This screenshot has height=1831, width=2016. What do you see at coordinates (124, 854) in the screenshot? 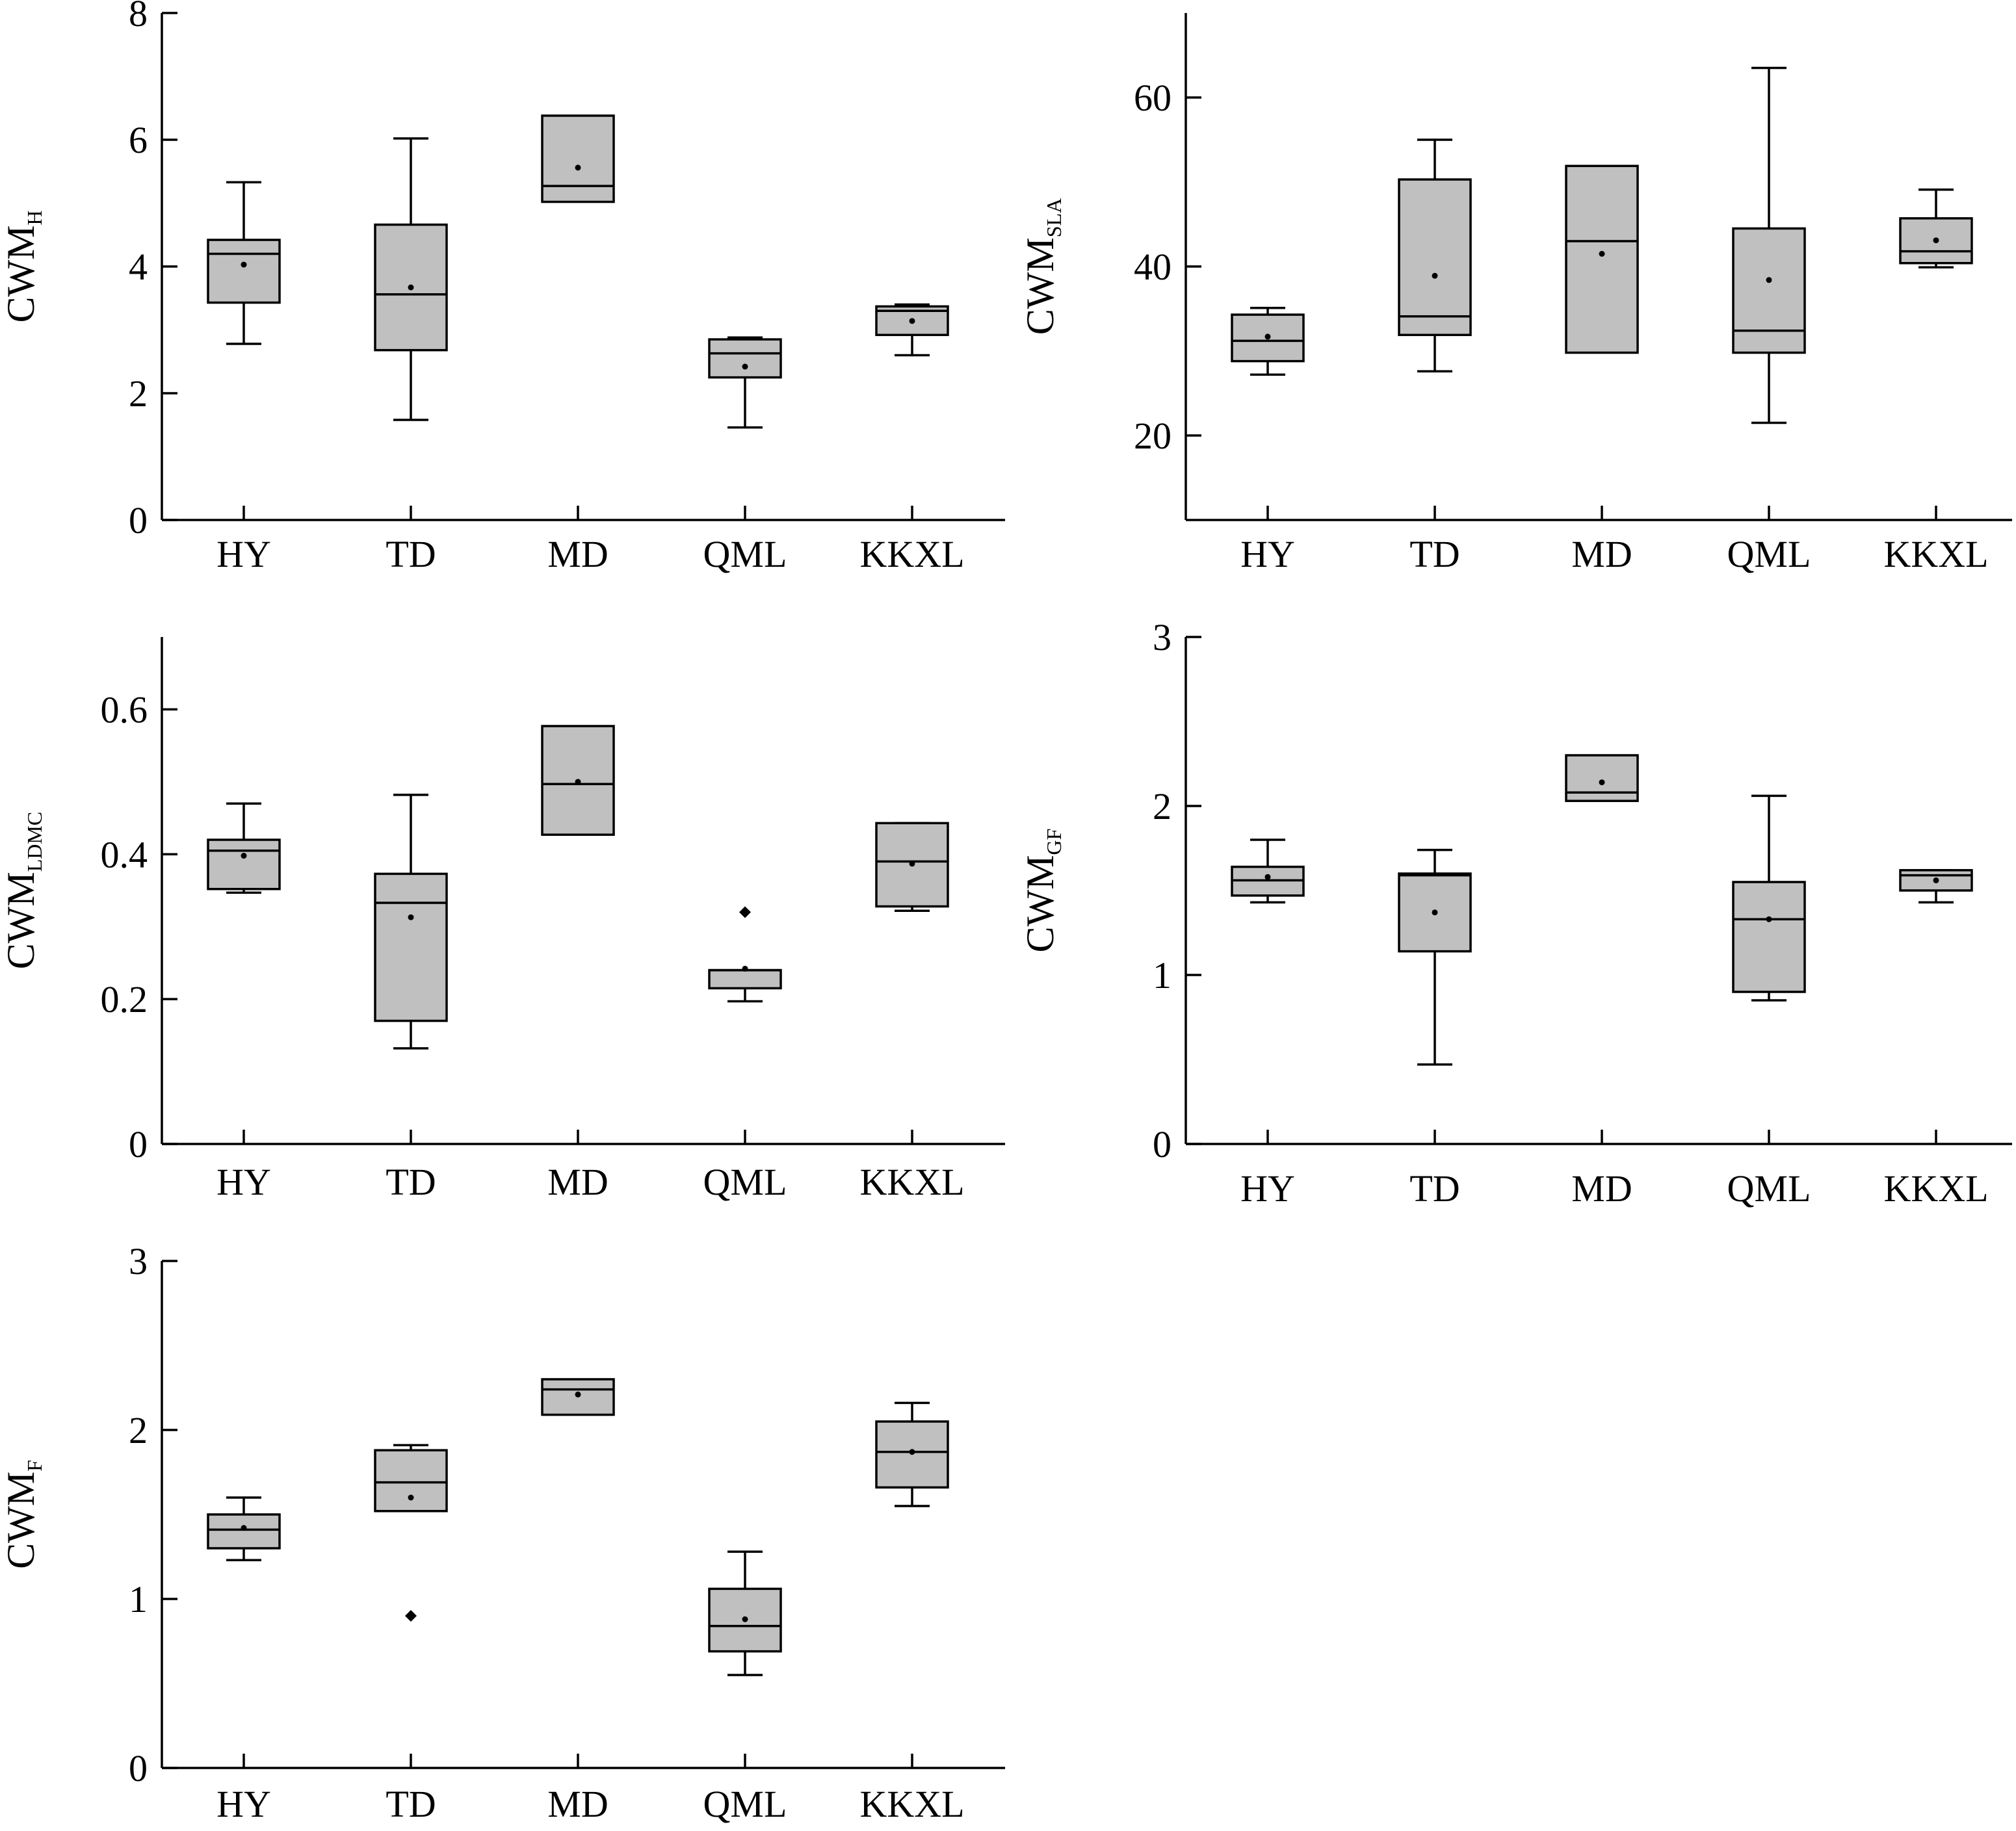
I see `y-tick-label: 0.4` at bounding box center [124, 854].